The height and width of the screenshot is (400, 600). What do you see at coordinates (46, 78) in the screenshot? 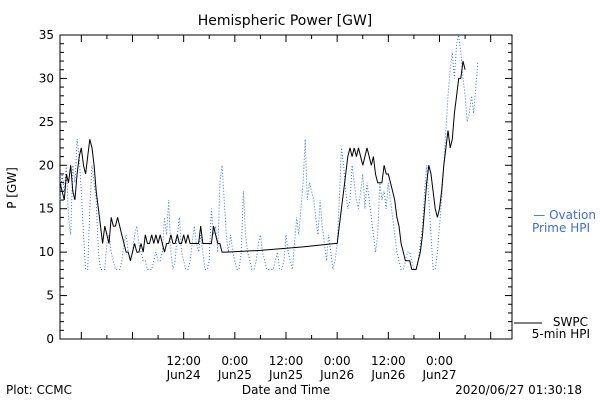
I see `y-tick-label: 30` at bounding box center [46, 78].